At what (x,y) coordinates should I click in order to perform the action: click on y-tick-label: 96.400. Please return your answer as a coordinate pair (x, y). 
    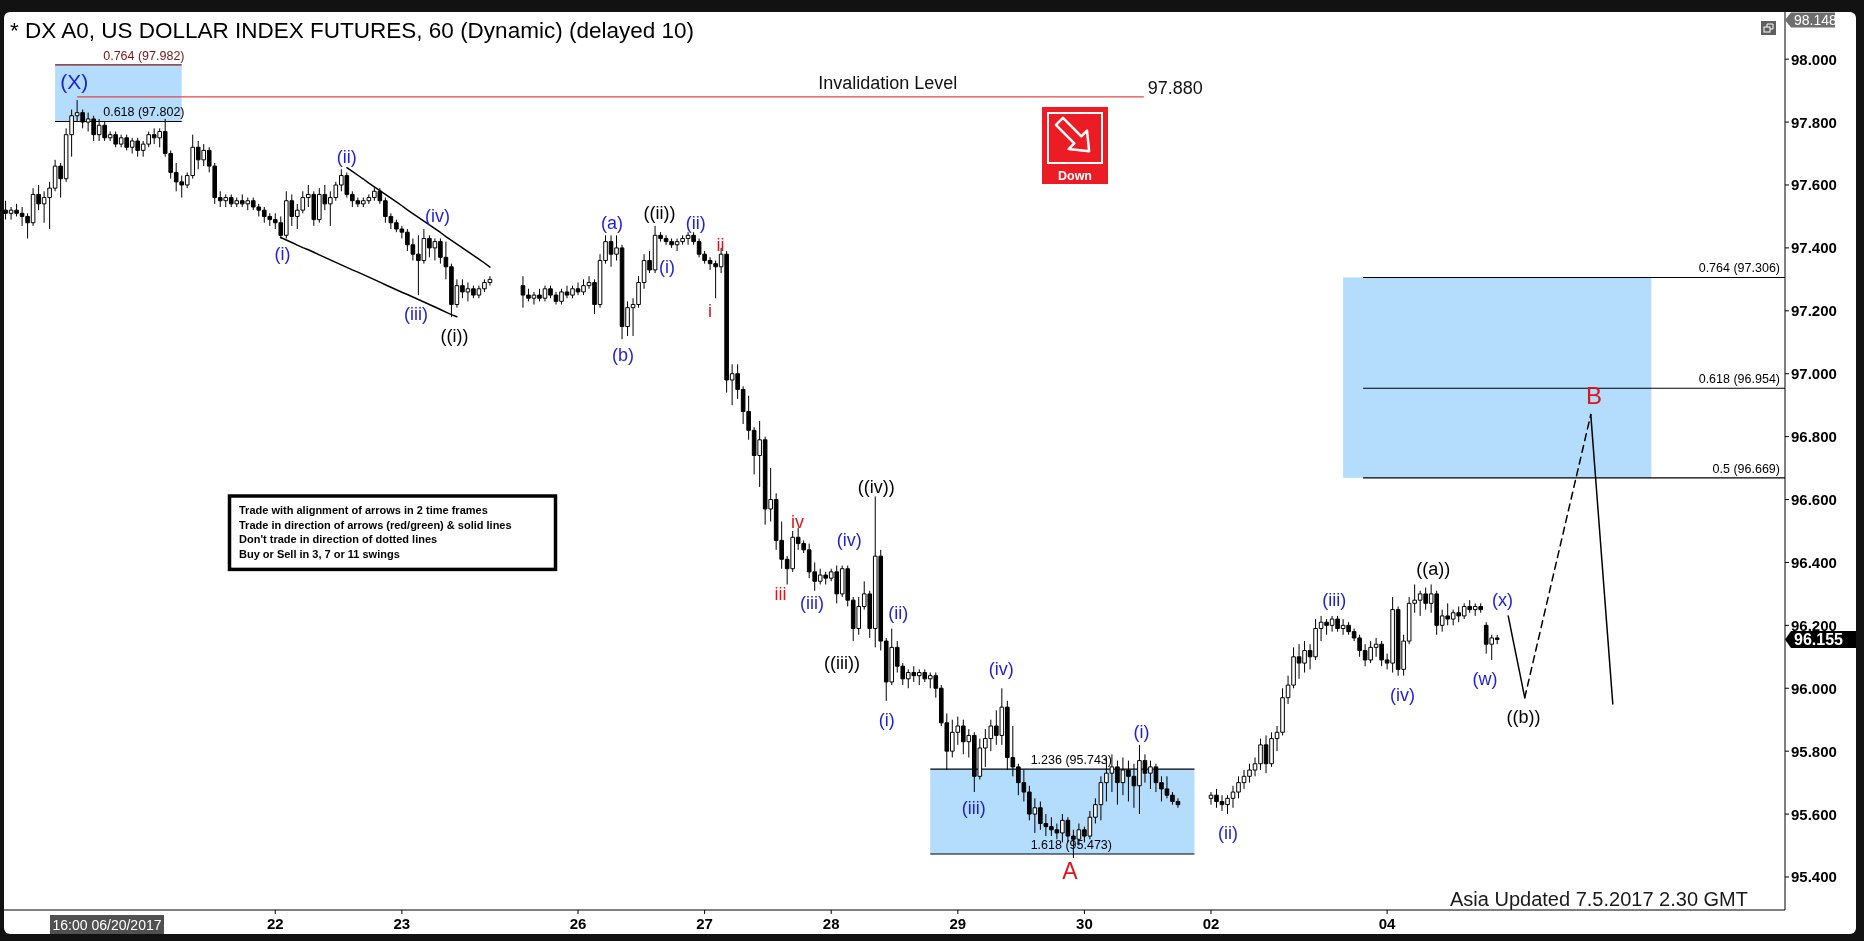
    Looking at the image, I should click on (1814, 562).